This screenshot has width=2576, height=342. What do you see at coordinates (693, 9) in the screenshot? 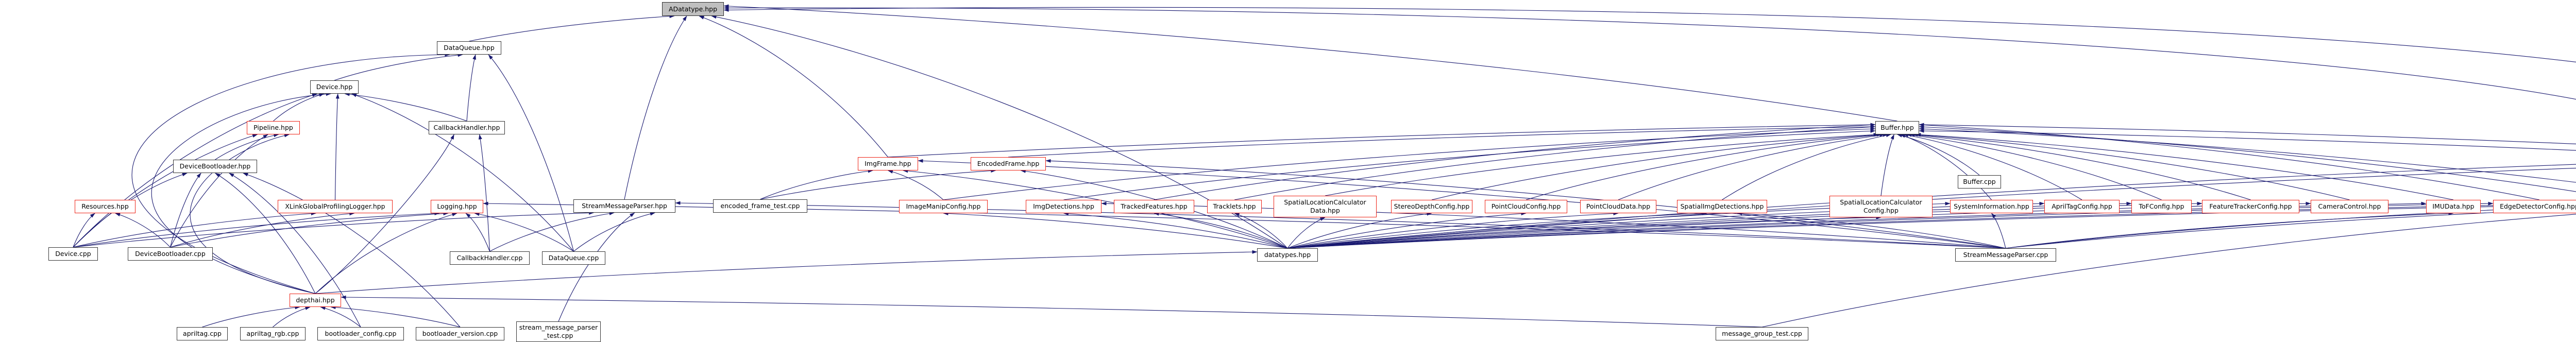
I see `node-adatatype-hpp: ADatatype.hpp` at bounding box center [693, 9].